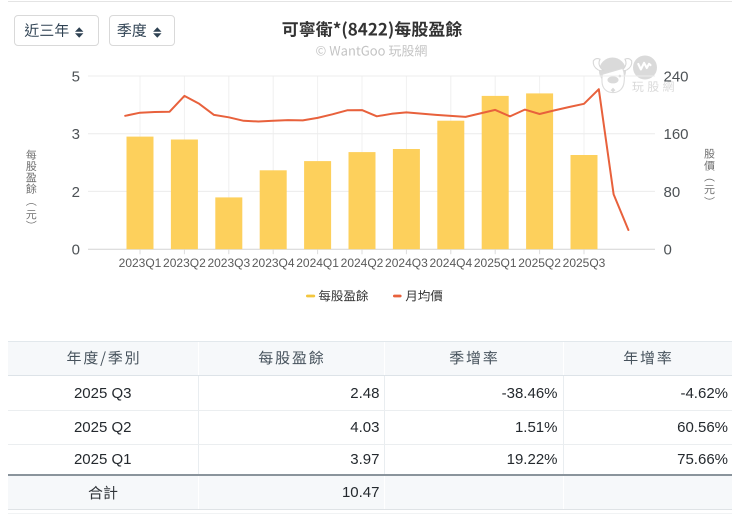 The width and height of the screenshot is (740, 515). Describe the element at coordinates (362, 263) in the screenshot. I see `svg-text: 2024Q2` at that location.